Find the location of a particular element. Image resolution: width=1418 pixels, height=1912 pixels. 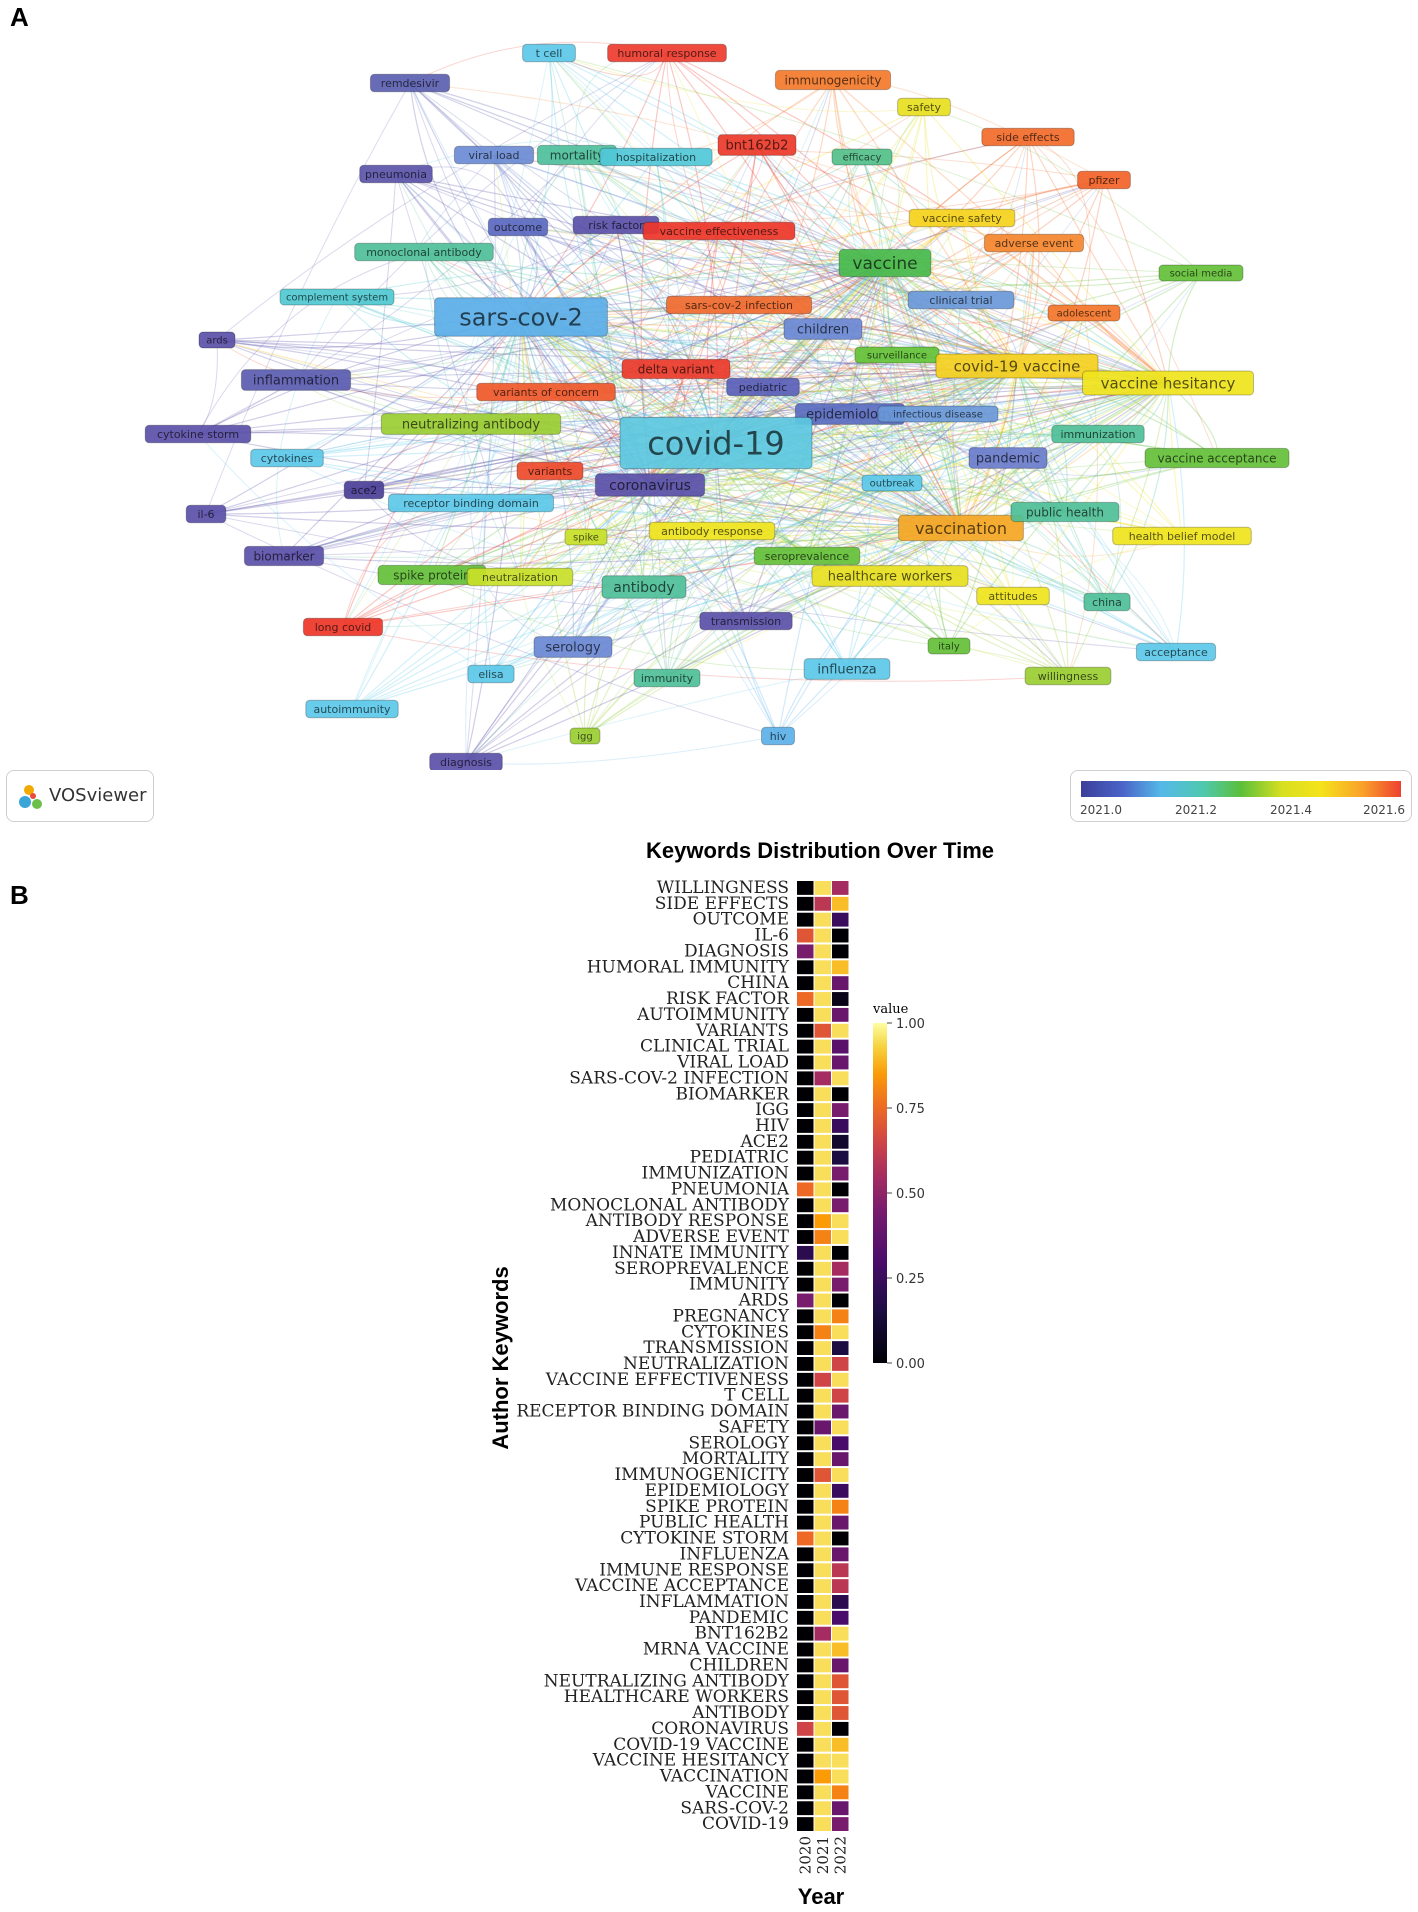

heatmap-row-label: COVID-19 is located at coordinates (745, 1824).